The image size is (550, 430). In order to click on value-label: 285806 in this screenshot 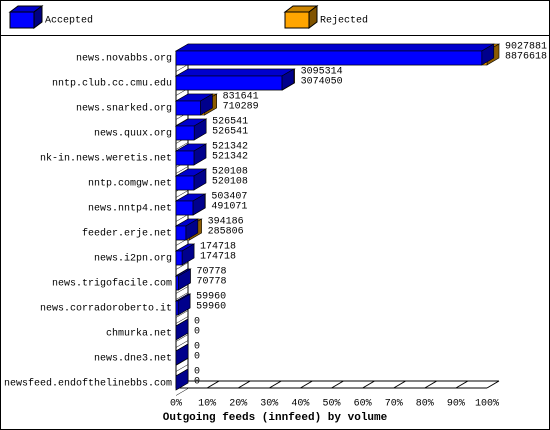, I will do `click(226, 232)`.